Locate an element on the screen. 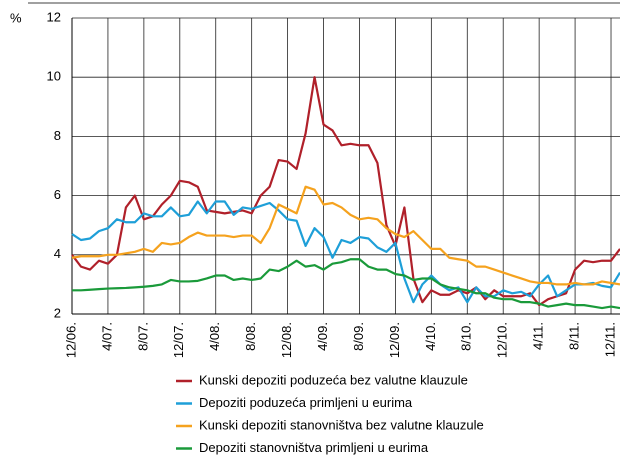 The width and height of the screenshot is (620, 457). x-tick-label: 4/09. is located at coordinates (322, 336).